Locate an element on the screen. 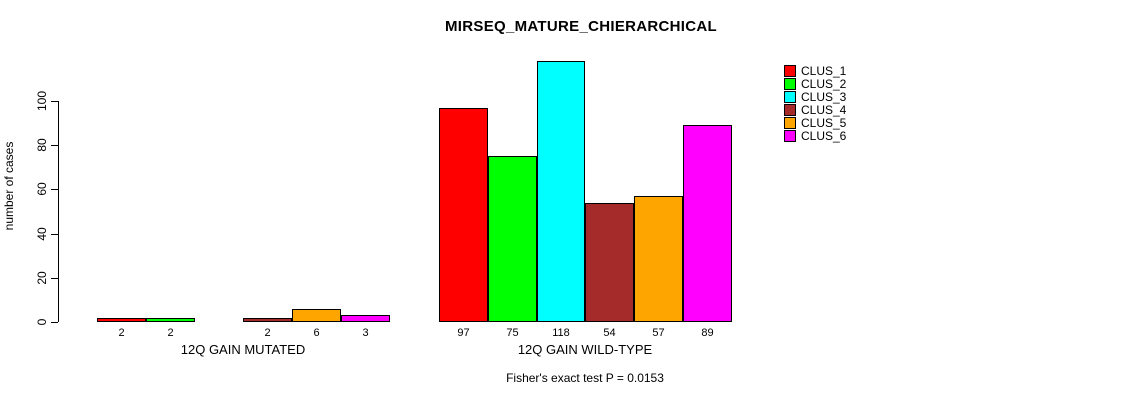  y-axis-tick-label: 20 is located at coordinates (42, 278).